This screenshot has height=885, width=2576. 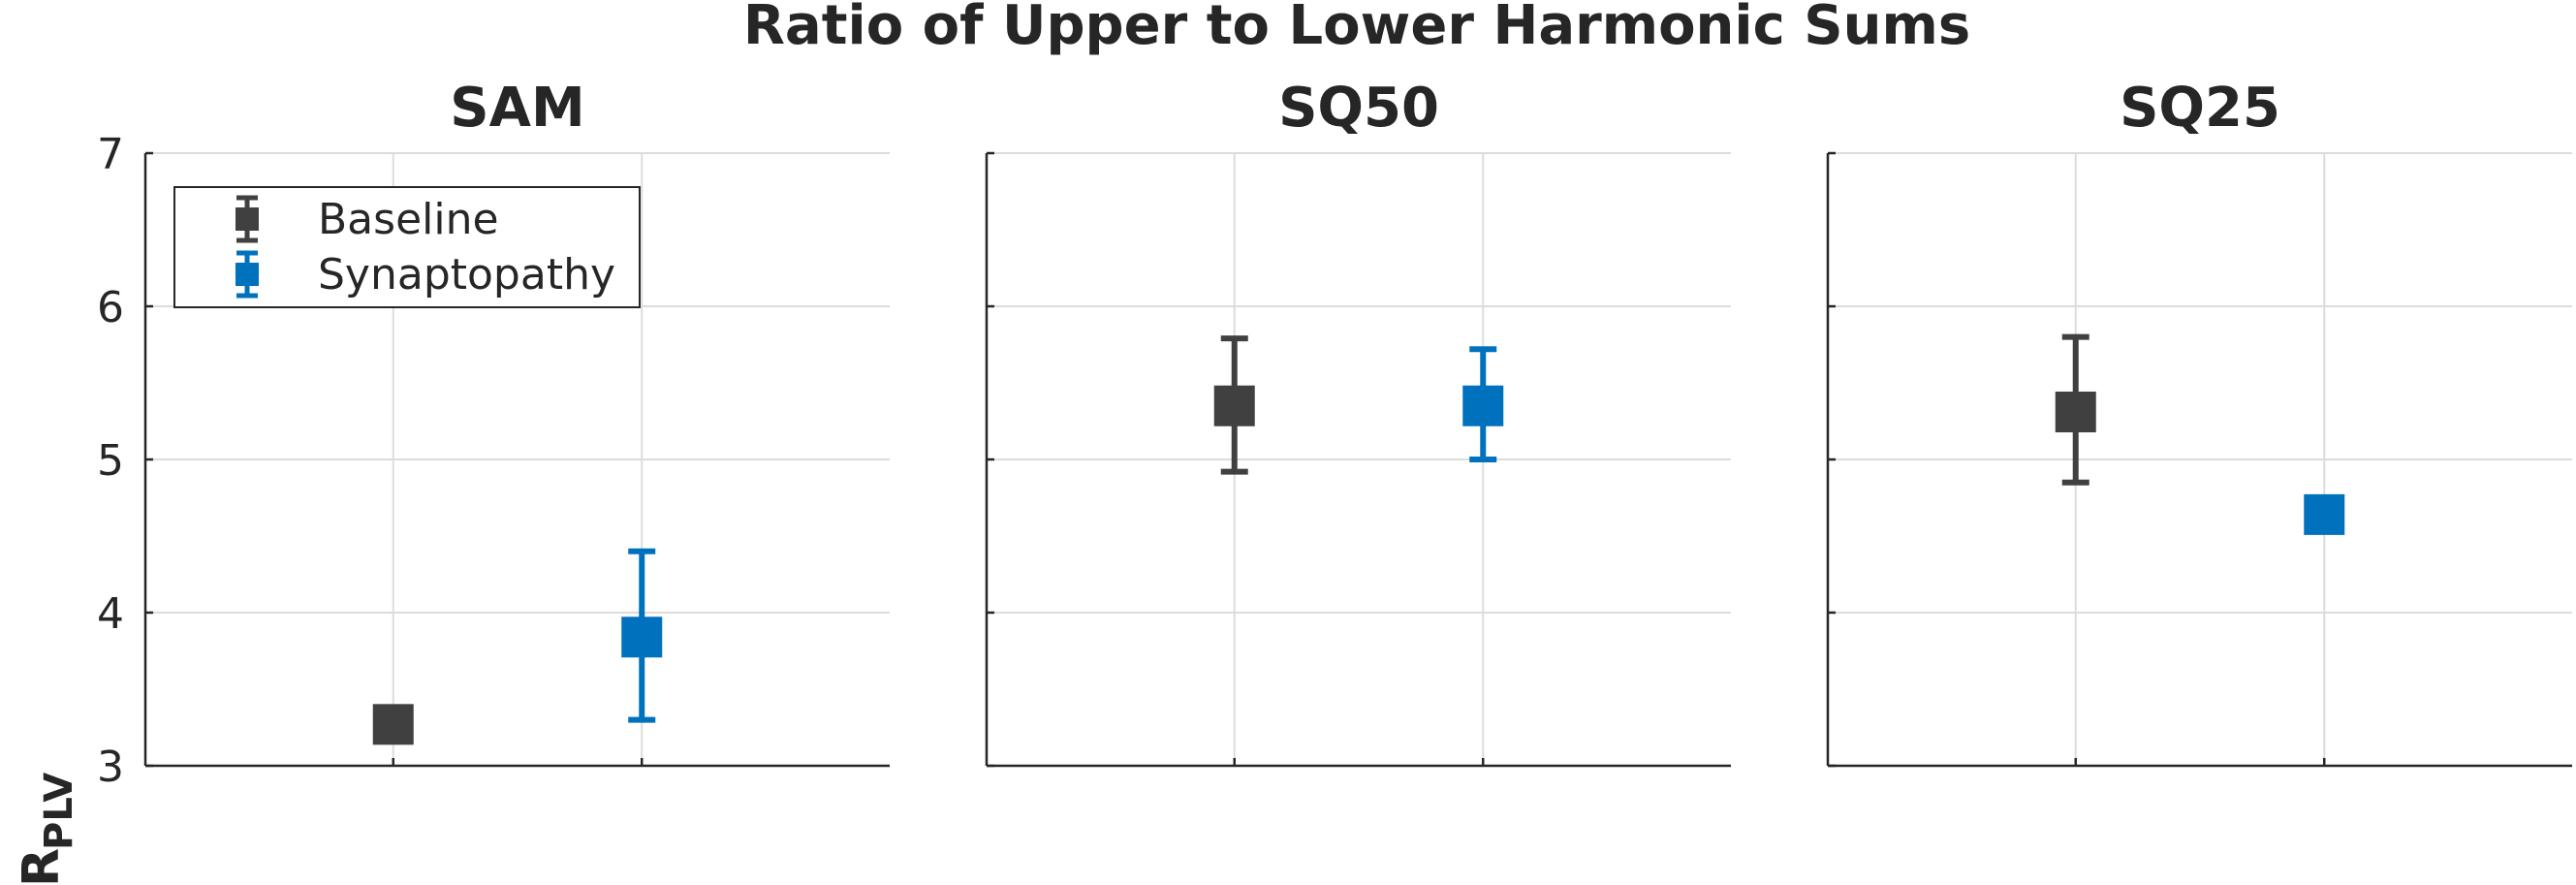 What do you see at coordinates (42, 866) in the screenshot?
I see `y-axis-label-main: R` at bounding box center [42, 866].